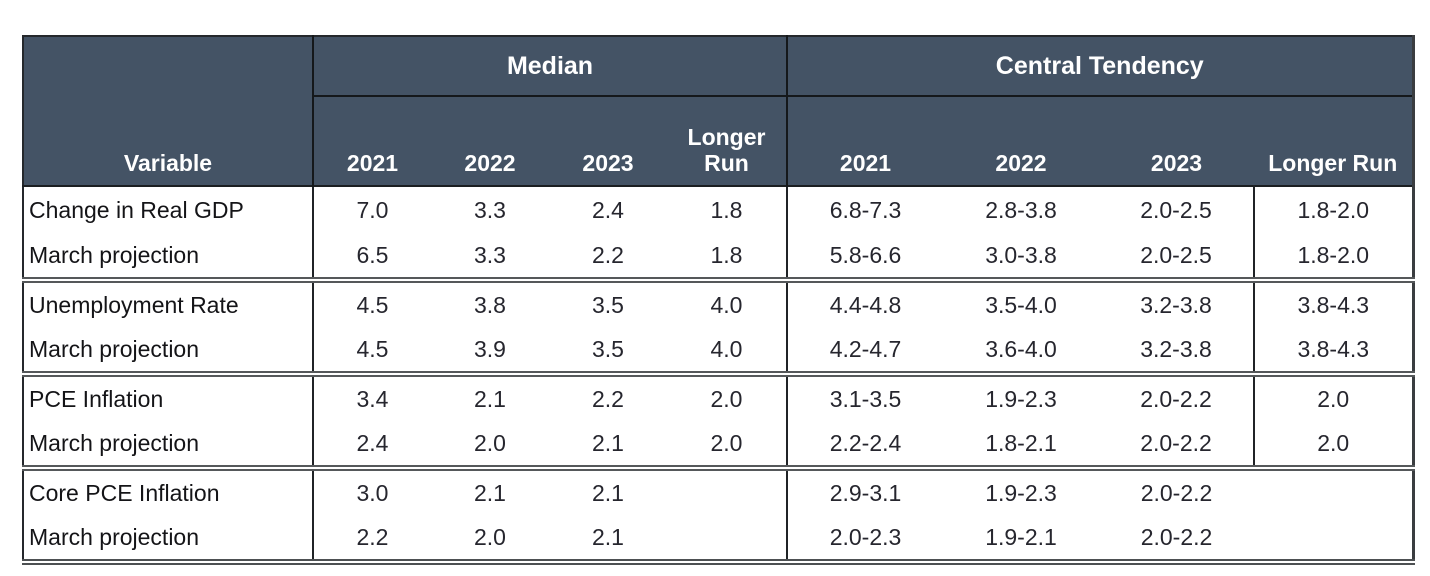 The height and width of the screenshot is (576, 1430). I want to click on ct-2021-cell: 3.1-3.5, so click(865, 398).